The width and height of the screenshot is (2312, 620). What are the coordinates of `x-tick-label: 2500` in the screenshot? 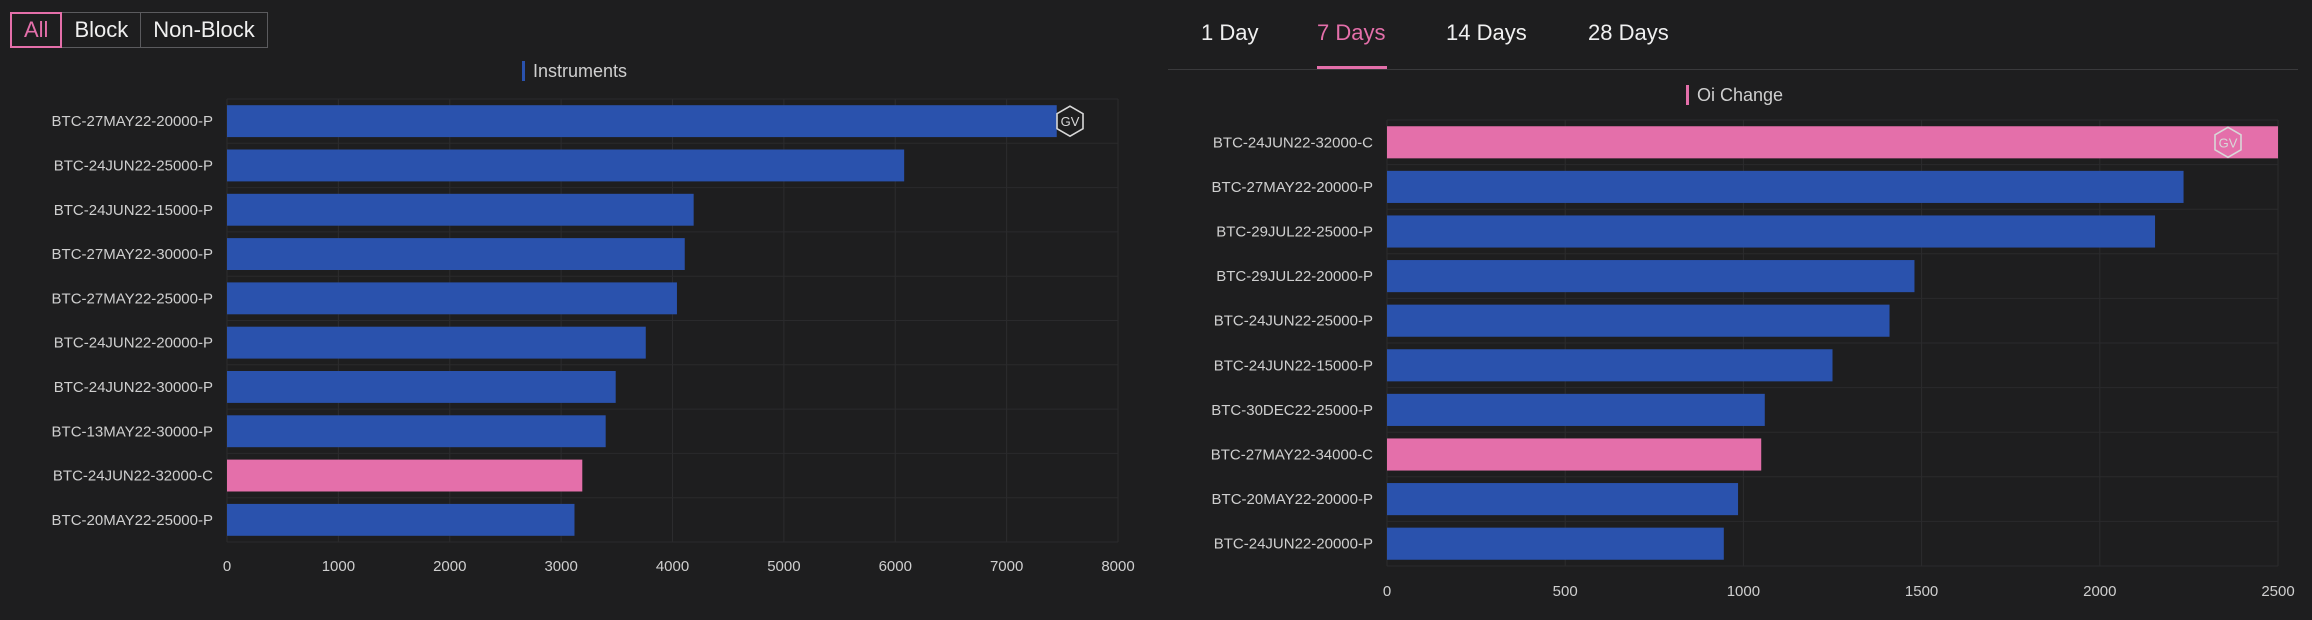 It's located at (2277, 591).